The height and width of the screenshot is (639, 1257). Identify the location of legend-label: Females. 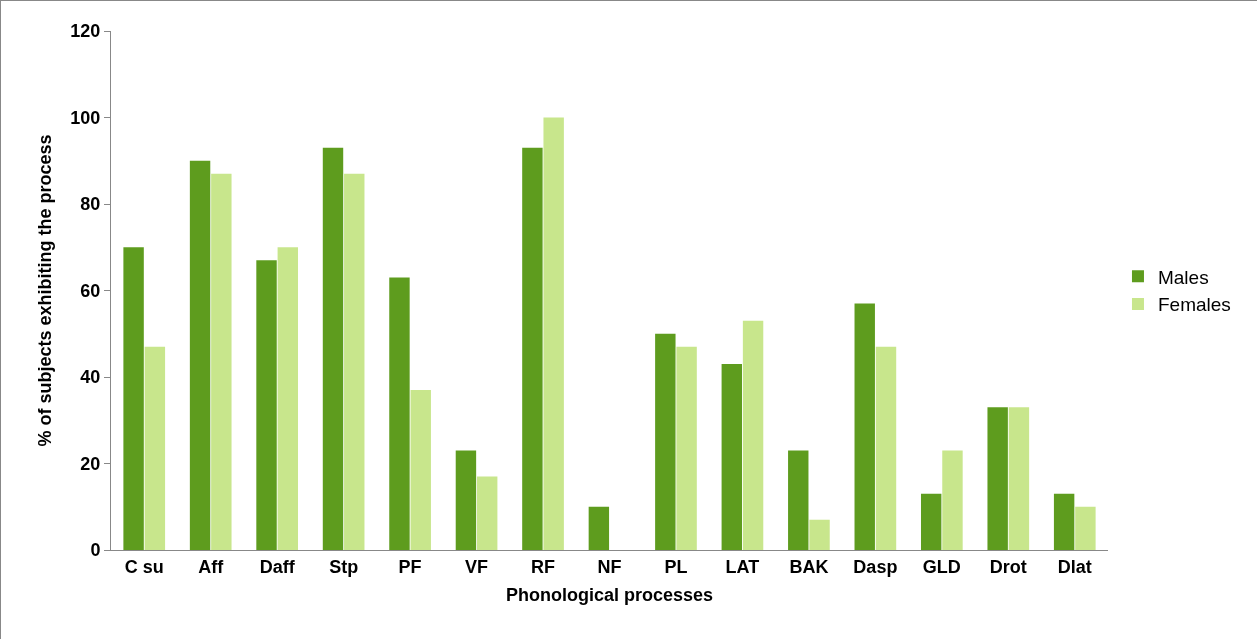
(1194, 305).